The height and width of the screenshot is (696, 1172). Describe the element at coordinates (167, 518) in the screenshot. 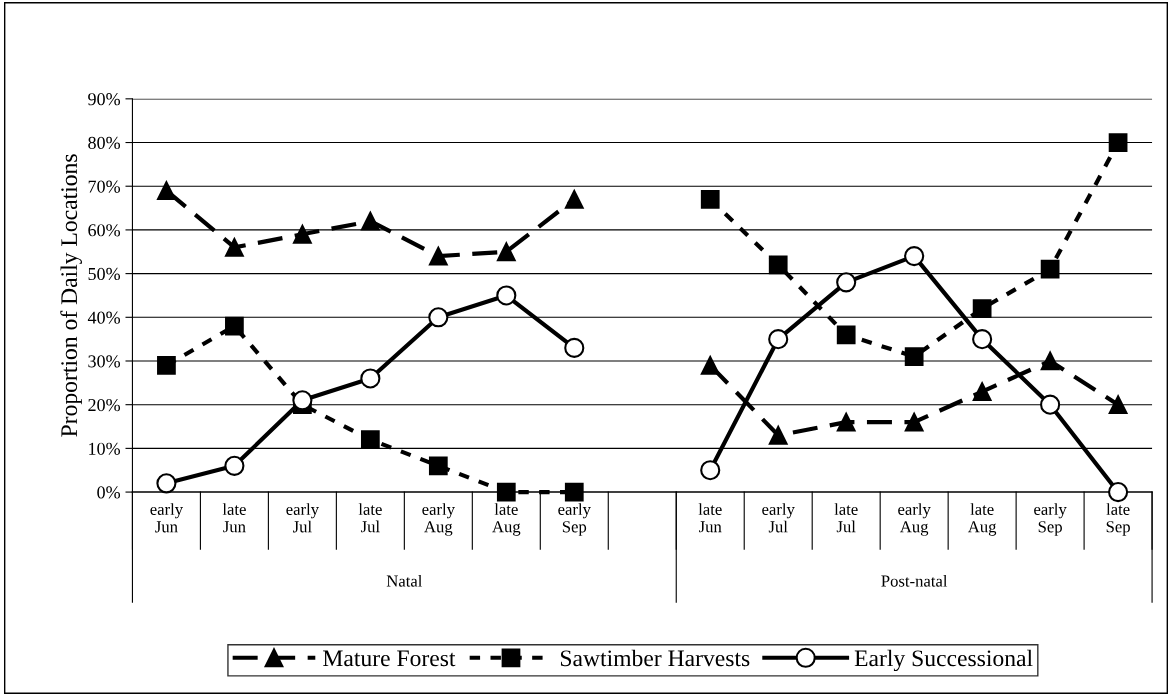

I see `x-tick-label: early Jun` at that location.